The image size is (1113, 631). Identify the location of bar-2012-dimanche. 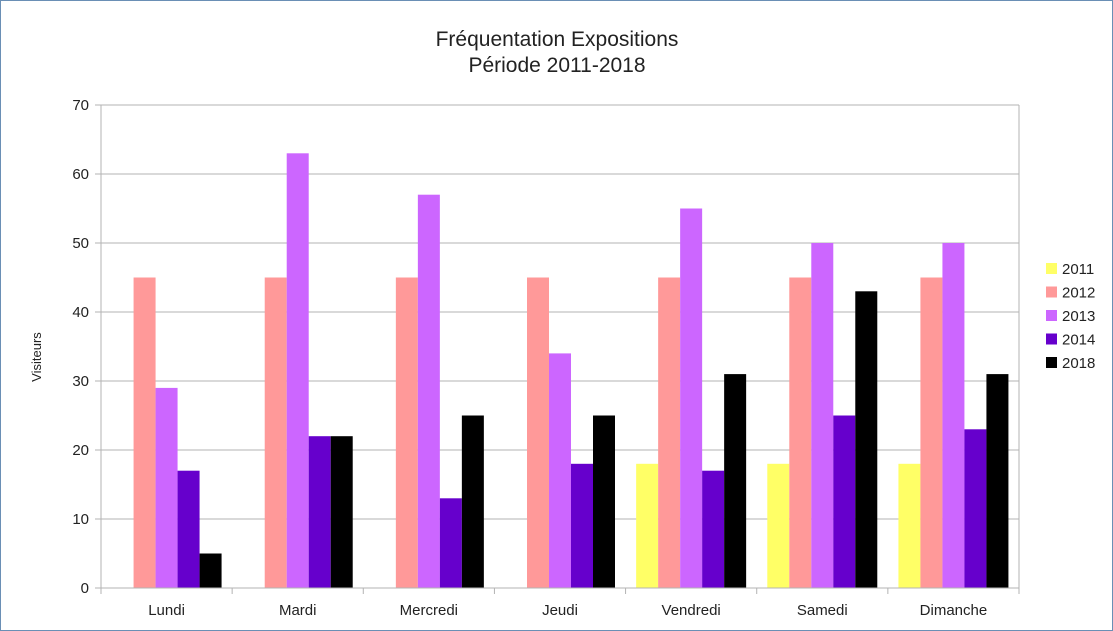
(931, 432).